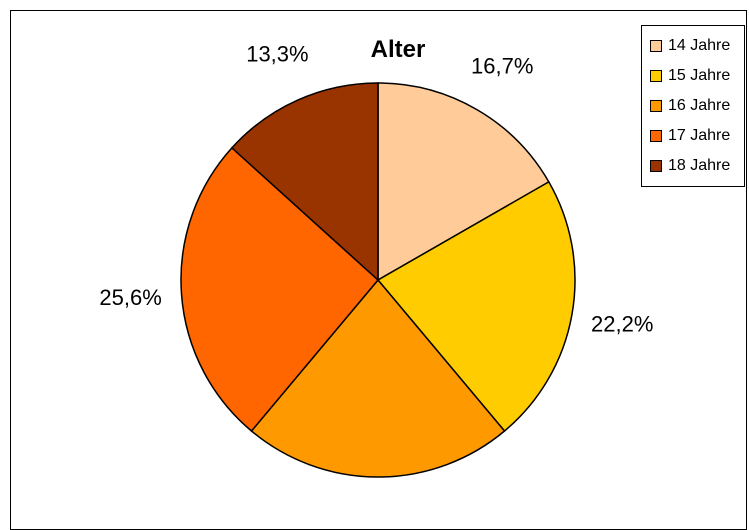 The height and width of the screenshot is (530, 749). What do you see at coordinates (699, 135) in the screenshot?
I see `legend-label: 17 Jahre` at bounding box center [699, 135].